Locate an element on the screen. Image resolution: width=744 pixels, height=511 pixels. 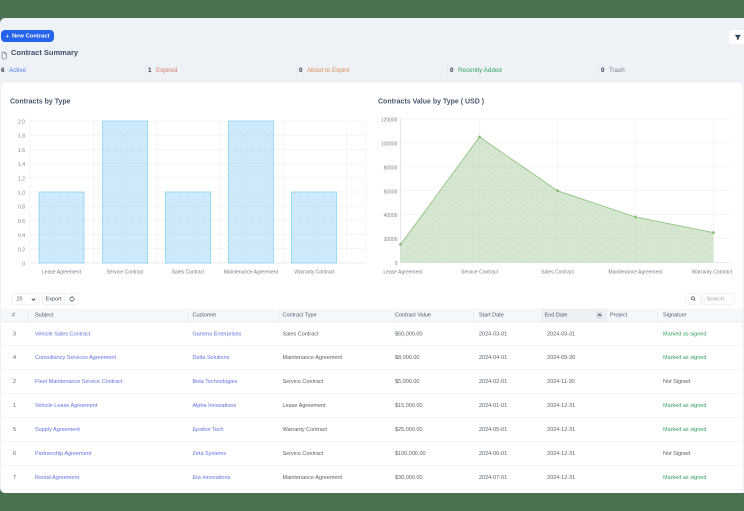
svg-text: Contracts by Type is located at coordinates (40, 102).